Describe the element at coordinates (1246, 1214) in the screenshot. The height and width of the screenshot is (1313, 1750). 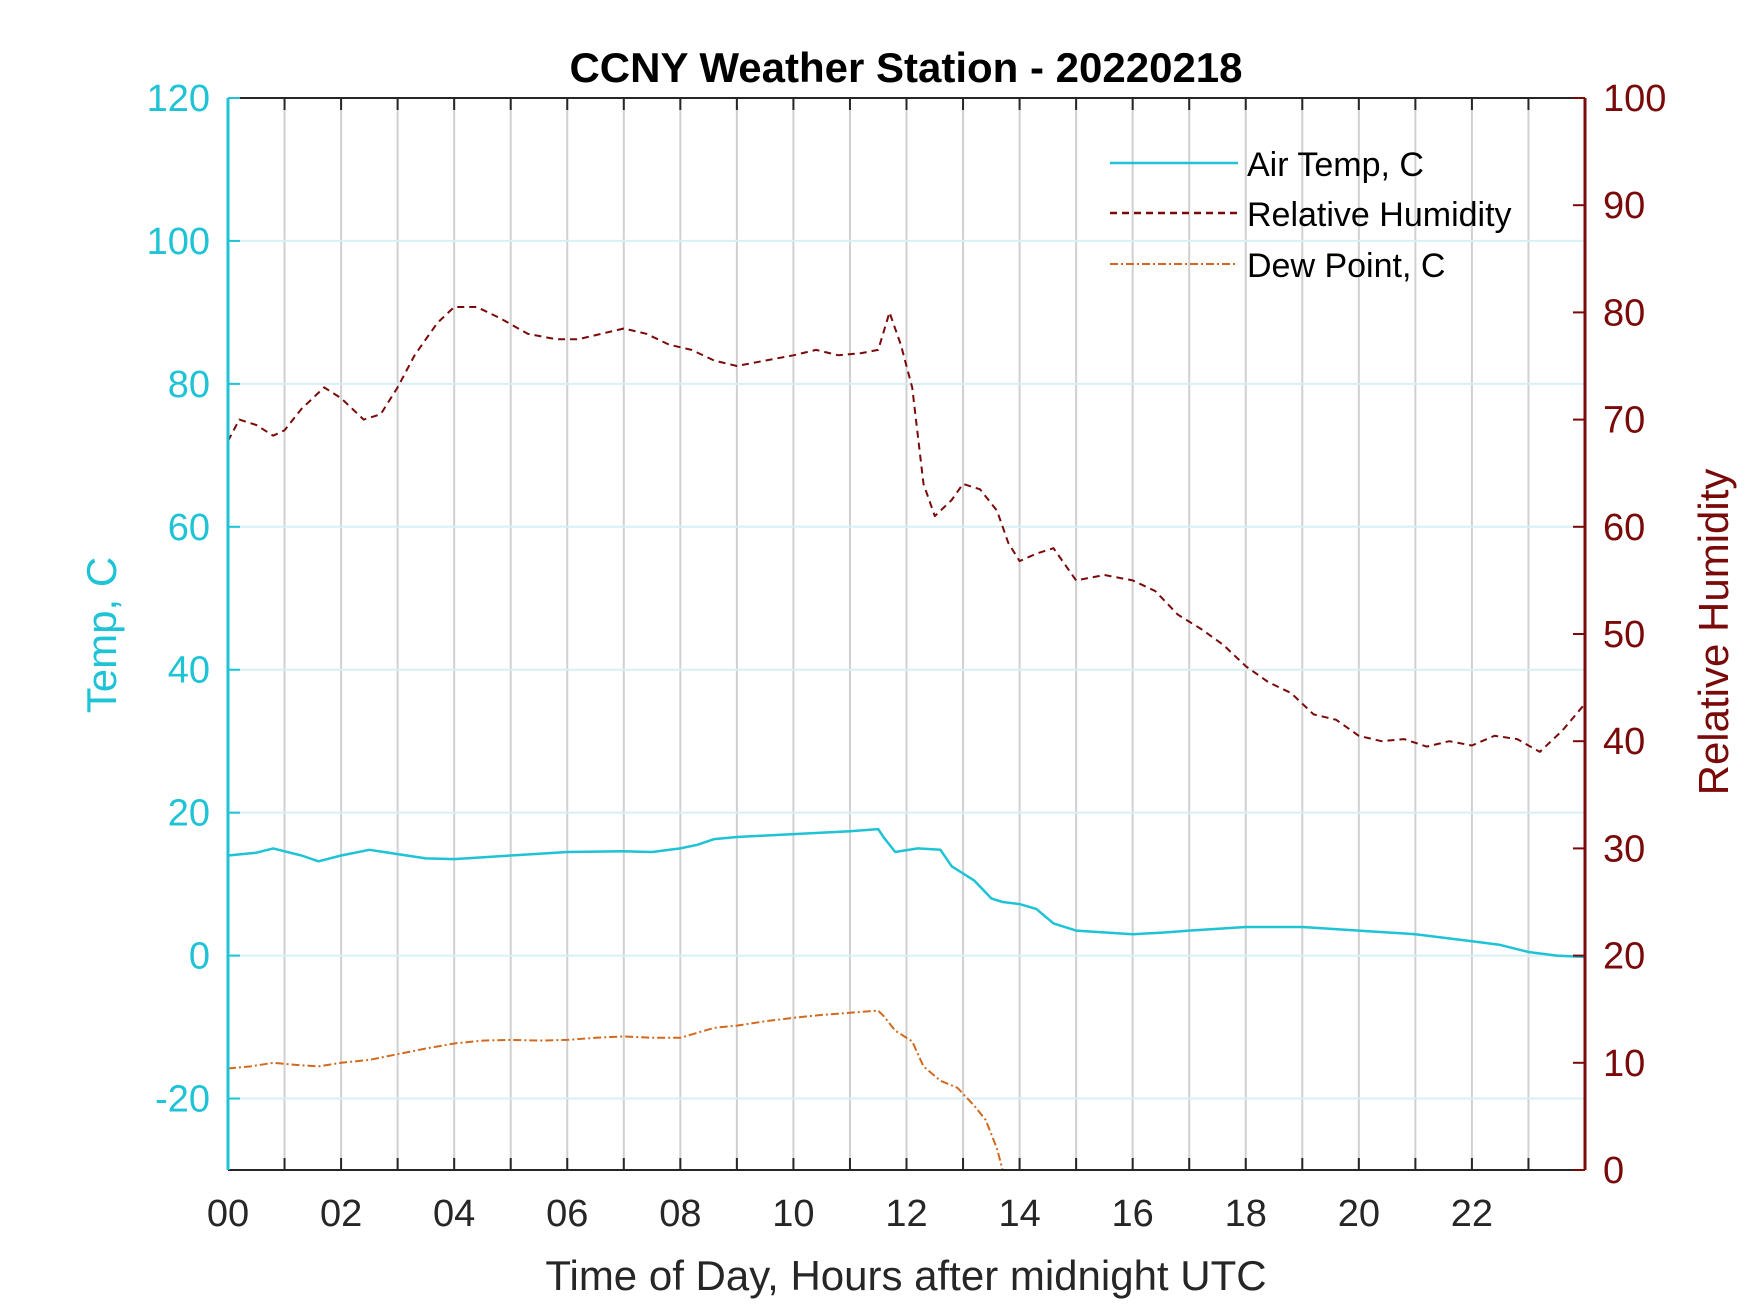
I see `x-tick-label: 18` at that location.